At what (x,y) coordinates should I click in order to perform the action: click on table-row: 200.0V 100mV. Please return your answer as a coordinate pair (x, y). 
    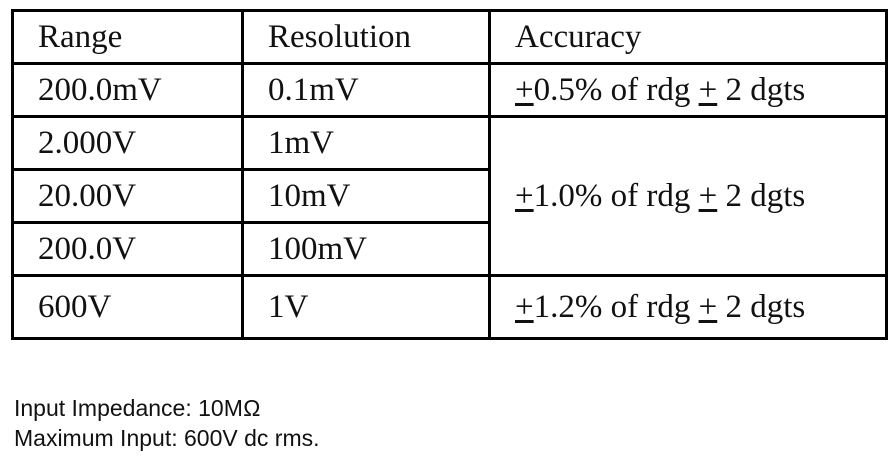
    Looking at the image, I should click on (449, 249).